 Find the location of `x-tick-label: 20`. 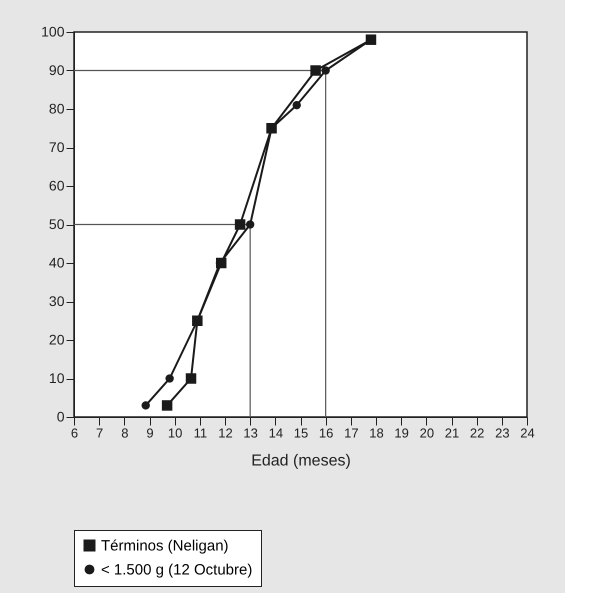

x-tick-label: 20 is located at coordinates (427, 433).